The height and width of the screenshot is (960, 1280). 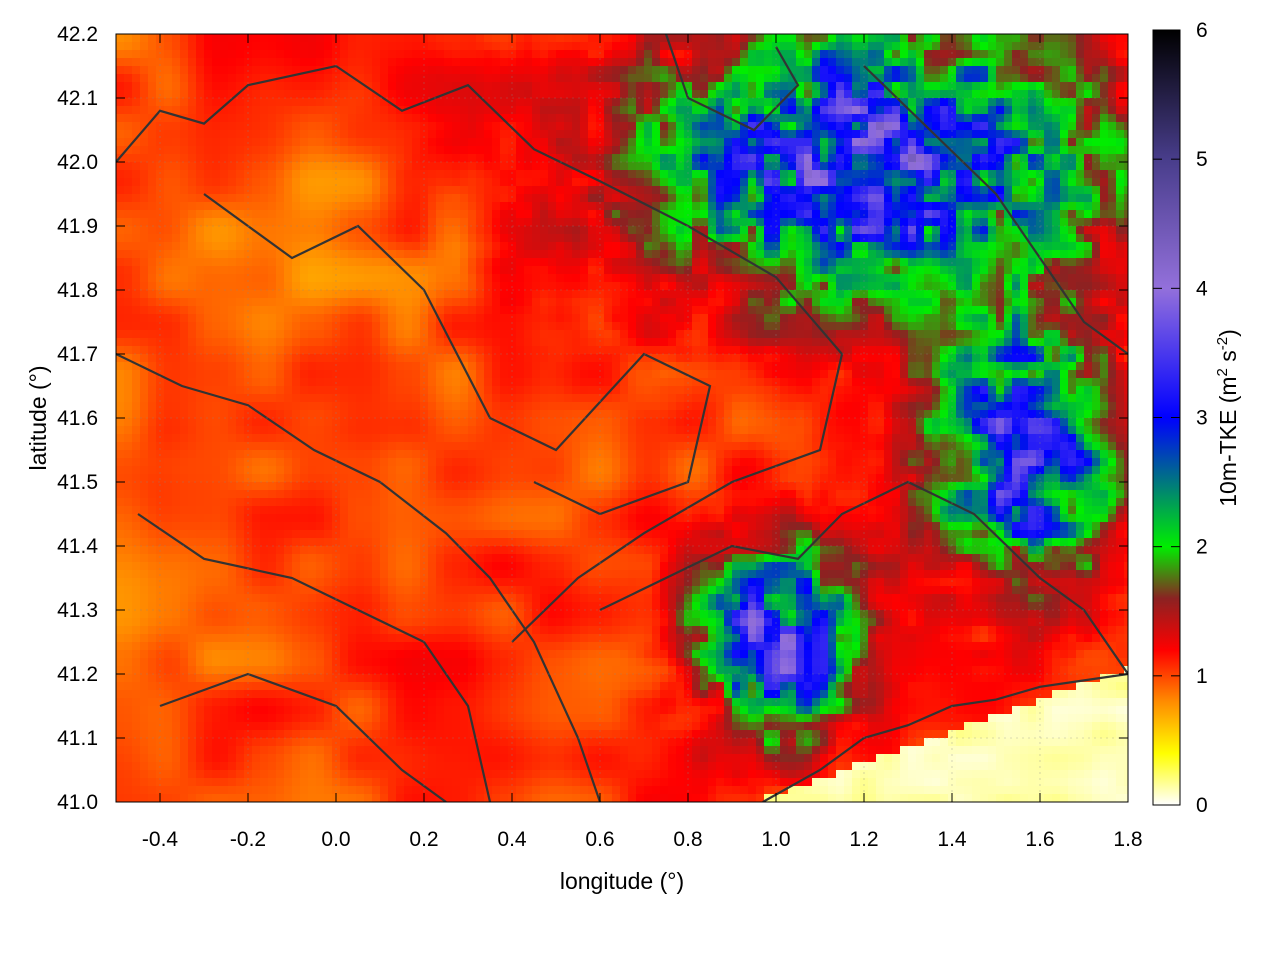 I want to click on x-tick-label: 1.0, so click(x=775, y=839).